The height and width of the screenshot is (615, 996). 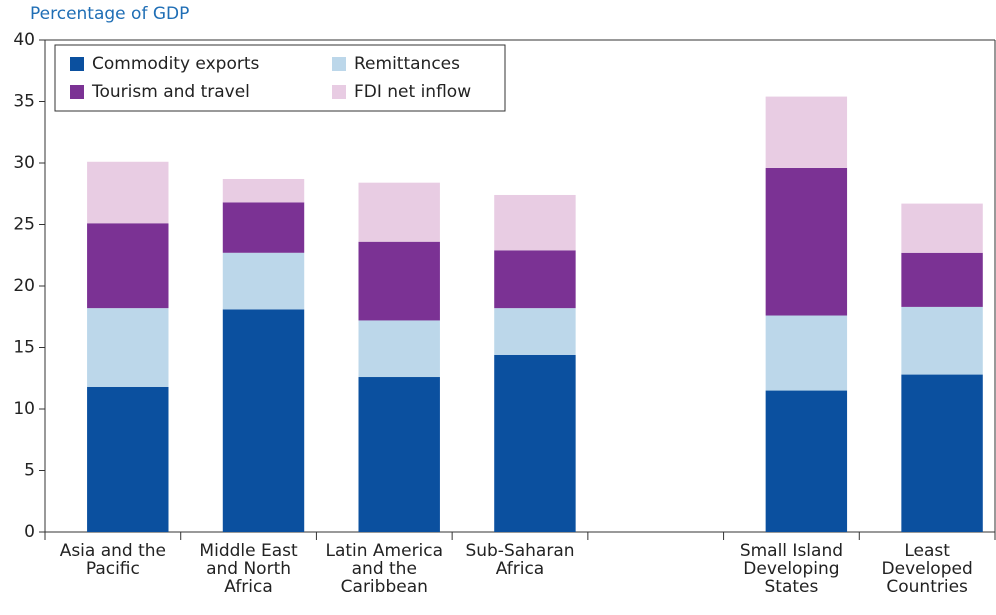 I want to click on y-tick-label: 10, so click(x=24, y=409).